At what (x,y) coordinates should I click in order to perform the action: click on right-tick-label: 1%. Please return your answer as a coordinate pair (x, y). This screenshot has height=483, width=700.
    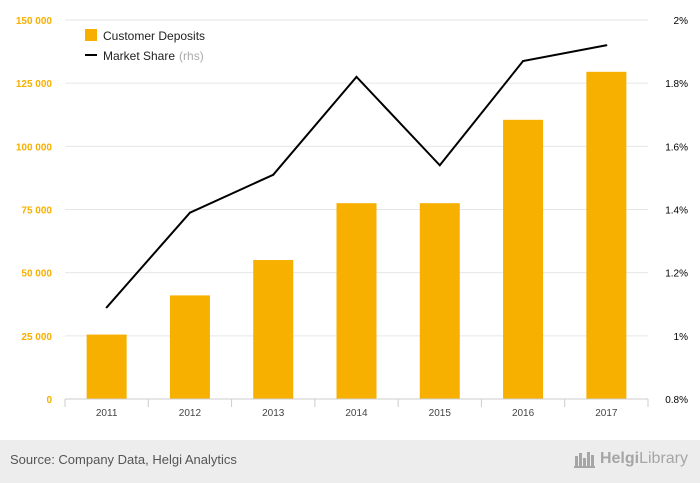
    Looking at the image, I should click on (681, 337).